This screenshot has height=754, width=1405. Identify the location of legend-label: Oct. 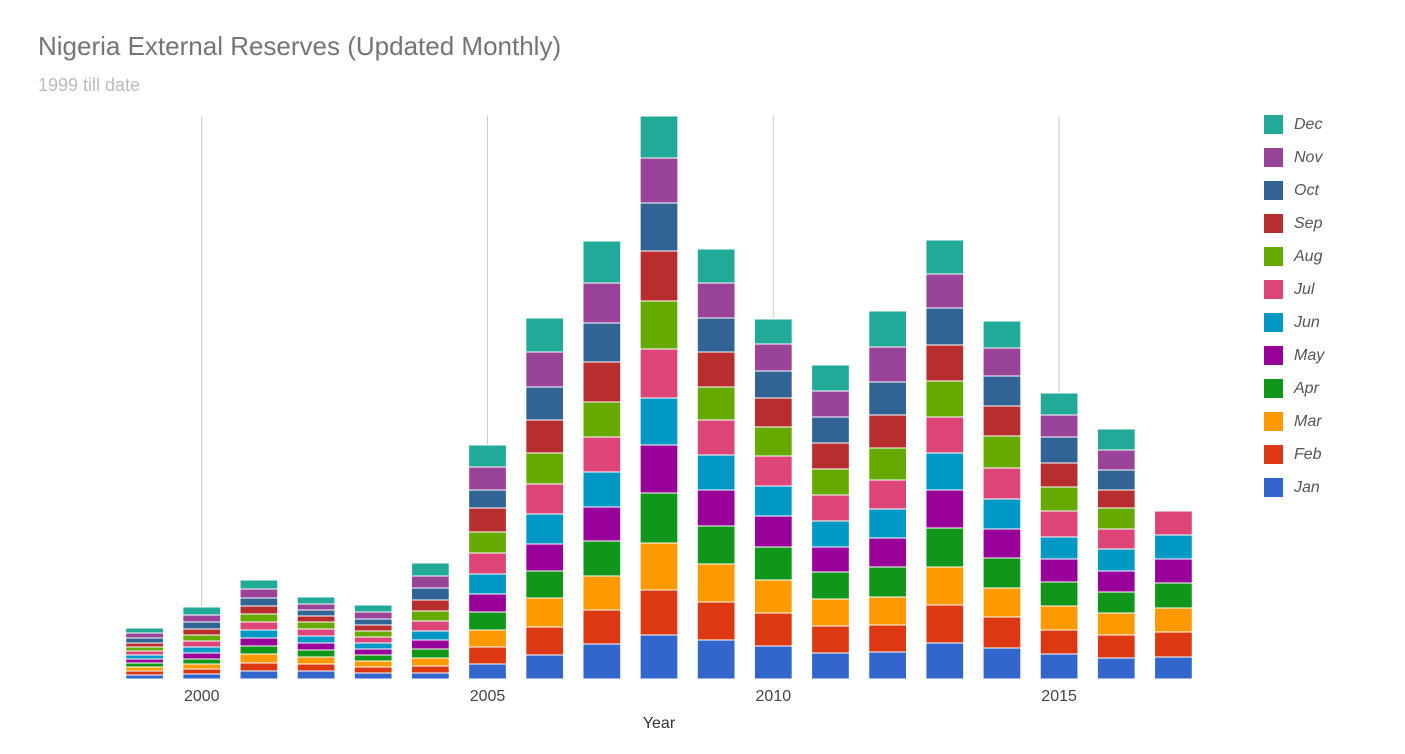
(1306, 190).